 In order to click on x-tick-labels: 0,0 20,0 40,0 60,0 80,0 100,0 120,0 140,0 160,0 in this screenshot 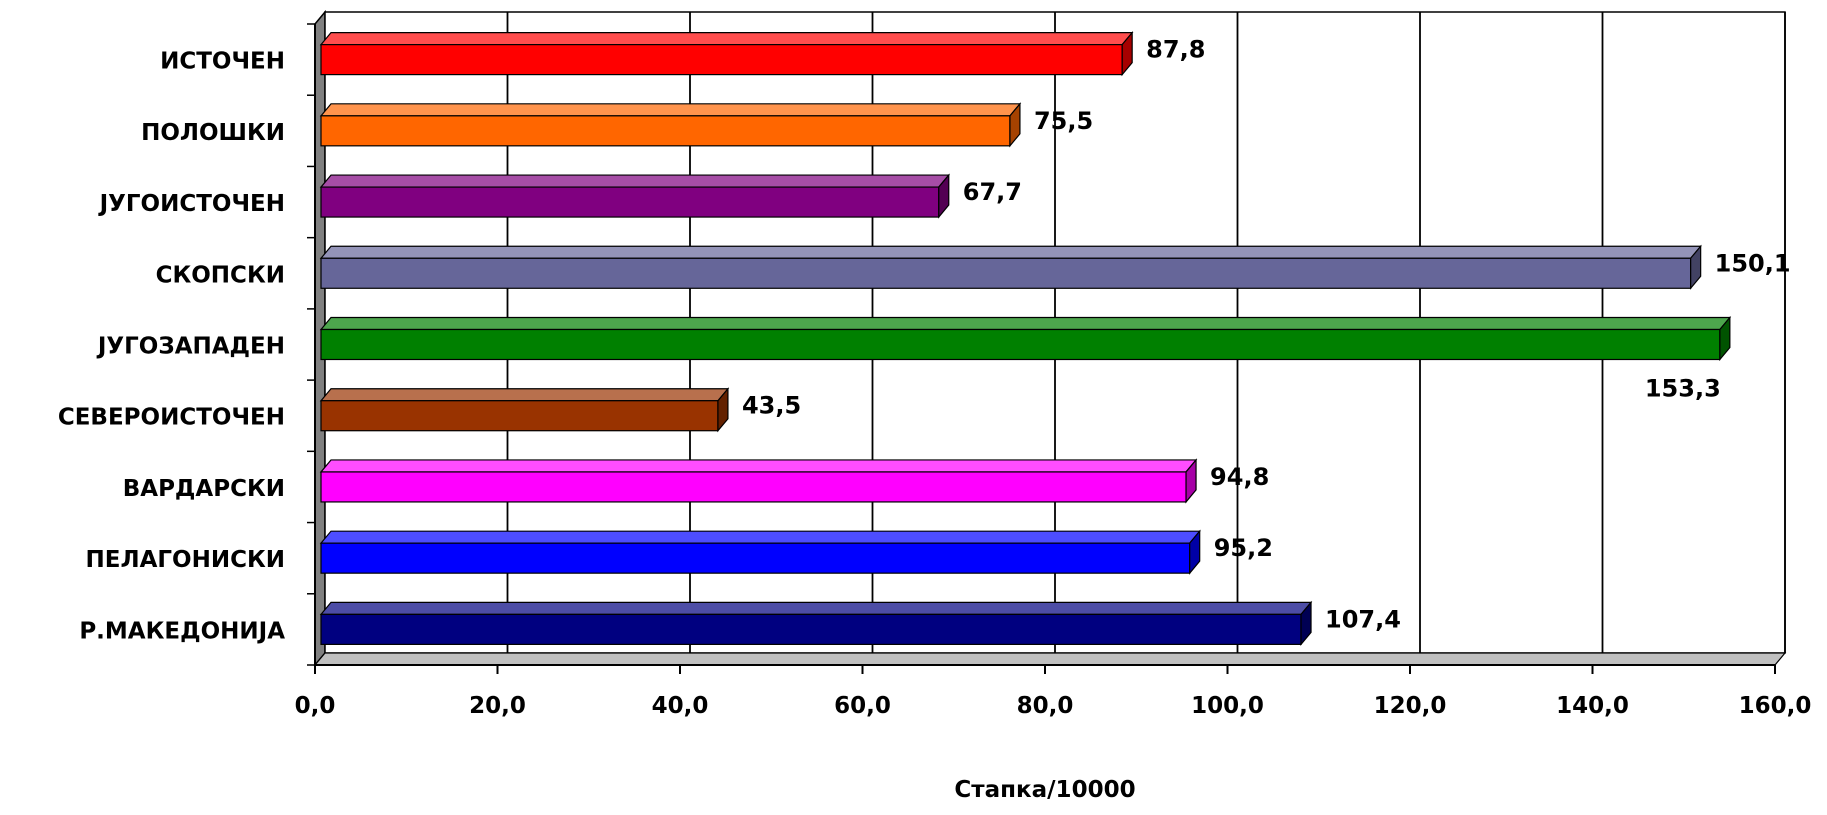, I will do `click(1053, 706)`.